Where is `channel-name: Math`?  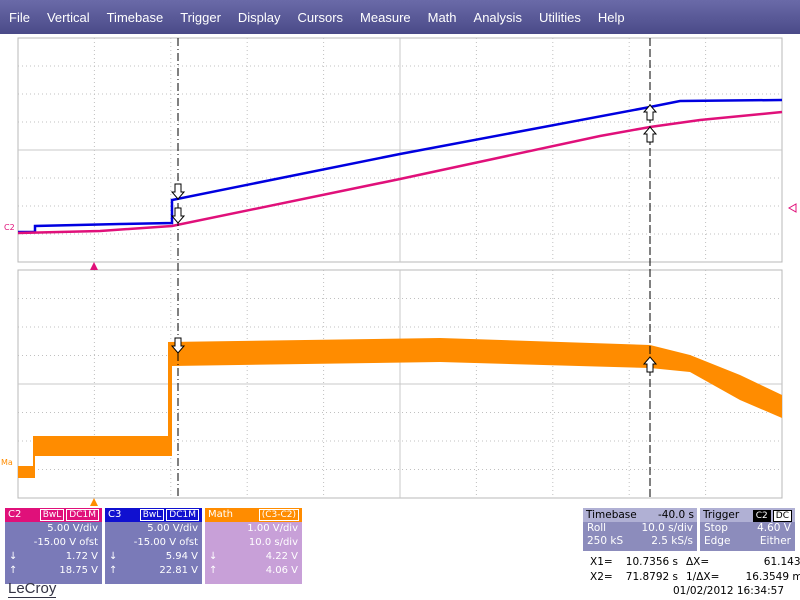
channel-name: Math is located at coordinates (221, 514).